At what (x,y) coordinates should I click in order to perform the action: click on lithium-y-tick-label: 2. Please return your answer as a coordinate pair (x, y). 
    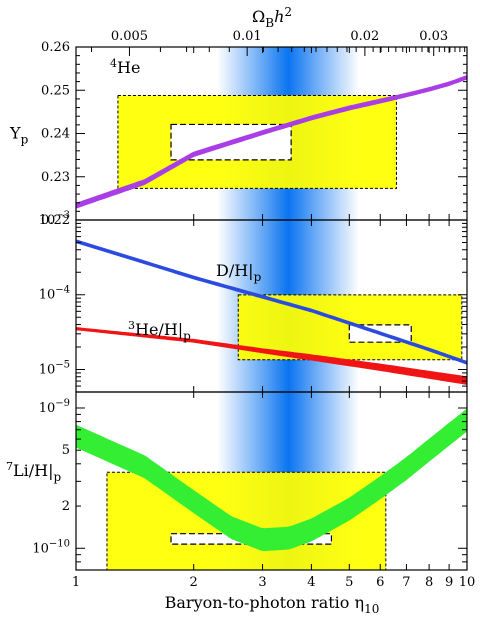
    Looking at the image, I should click on (66, 506).